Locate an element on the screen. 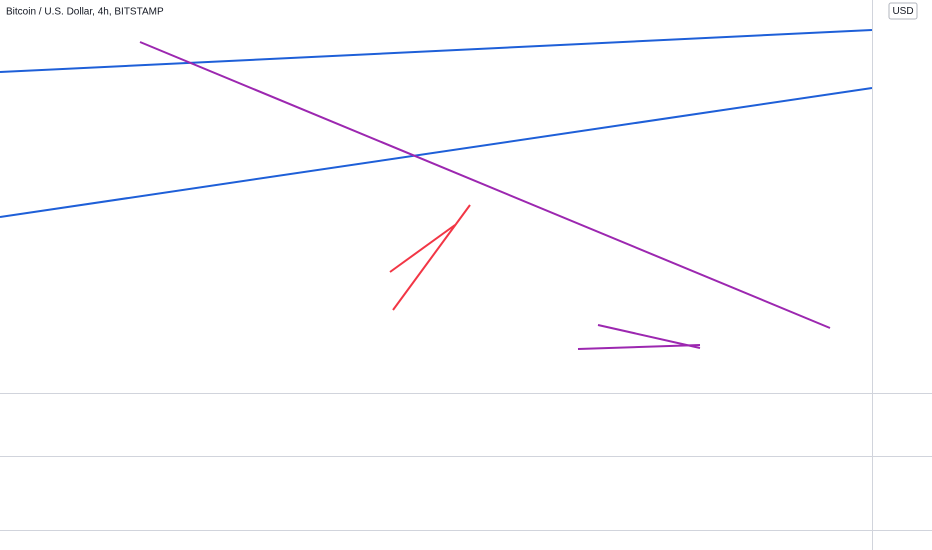 The height and width of the screenshot is (550, 932). title-bg is located at coordinates (129, 12).